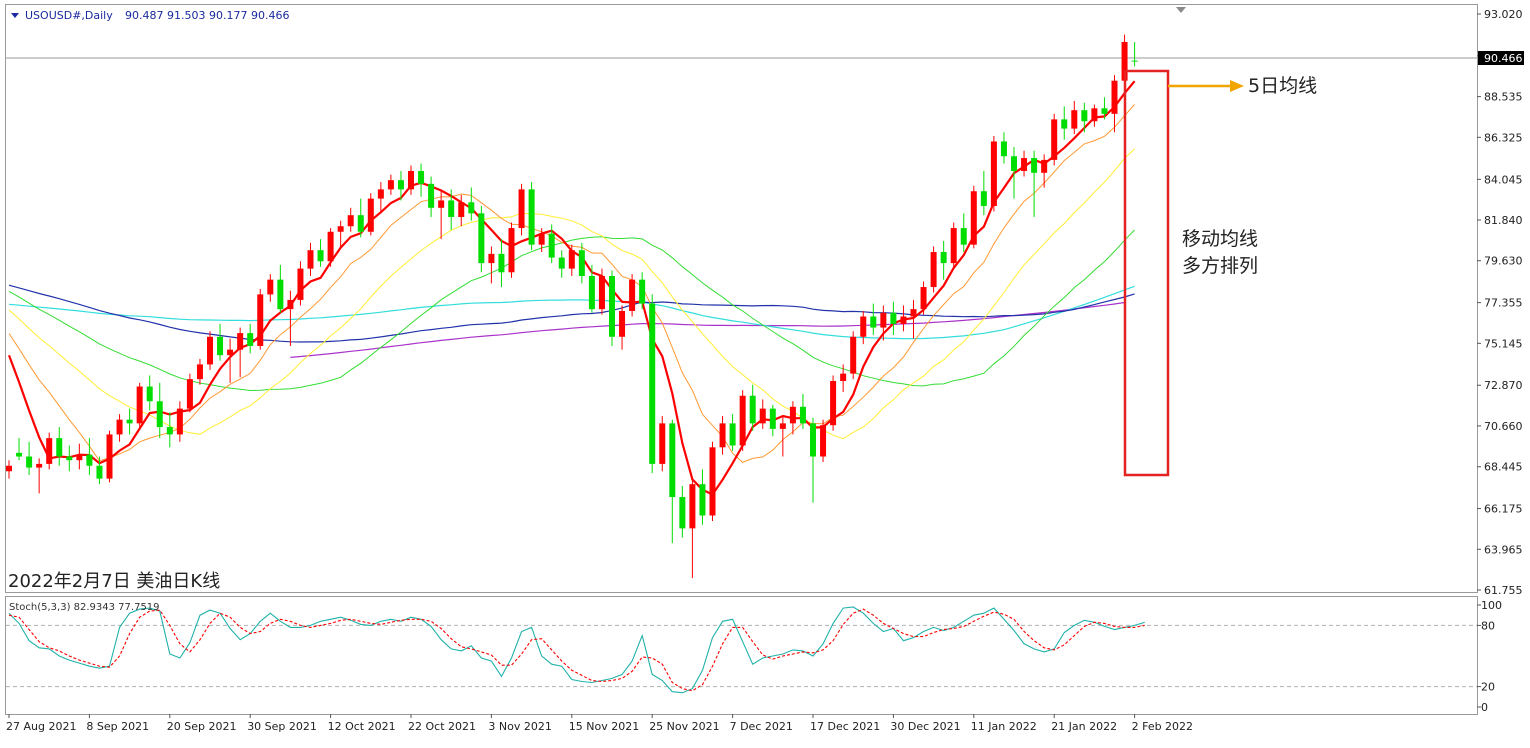 The height and width of the screenshot is (748, 1530). I want to click on chart-caption: 2022年2月7日 美油日K线, so click(114, 581).